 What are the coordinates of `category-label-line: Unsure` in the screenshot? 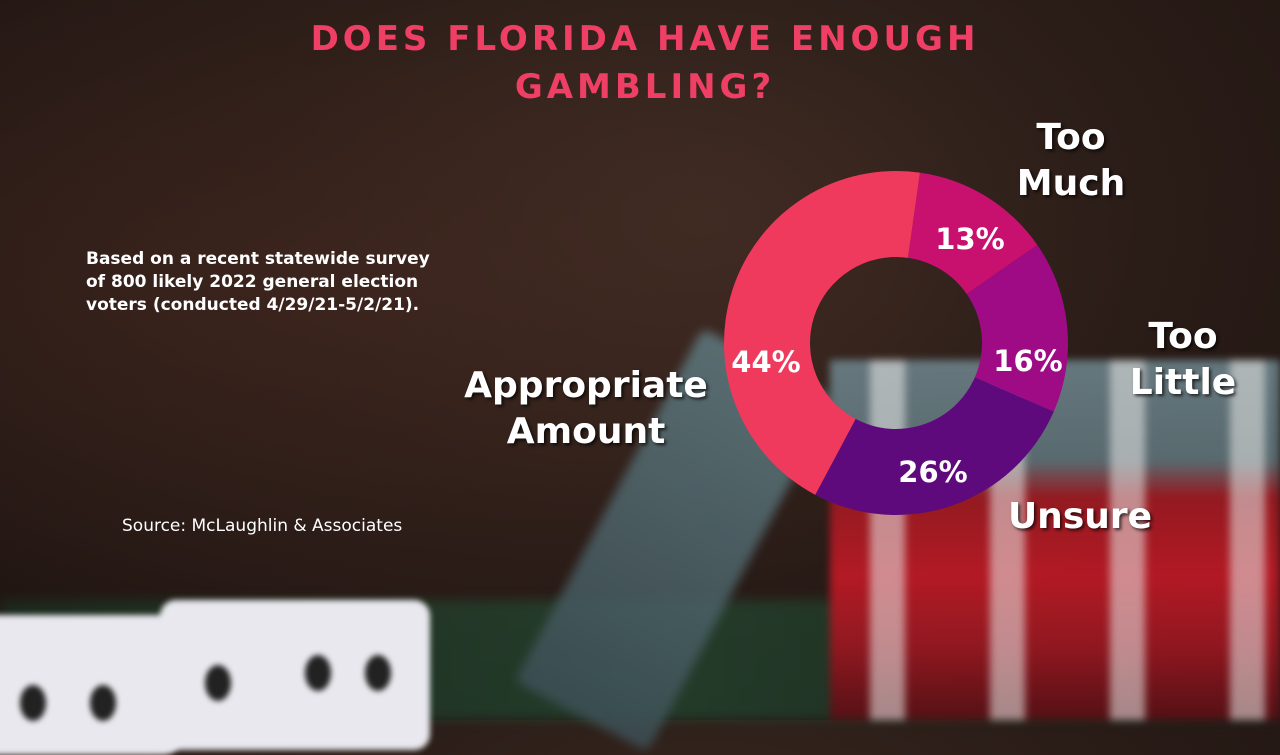 It's located at (1080, 516).